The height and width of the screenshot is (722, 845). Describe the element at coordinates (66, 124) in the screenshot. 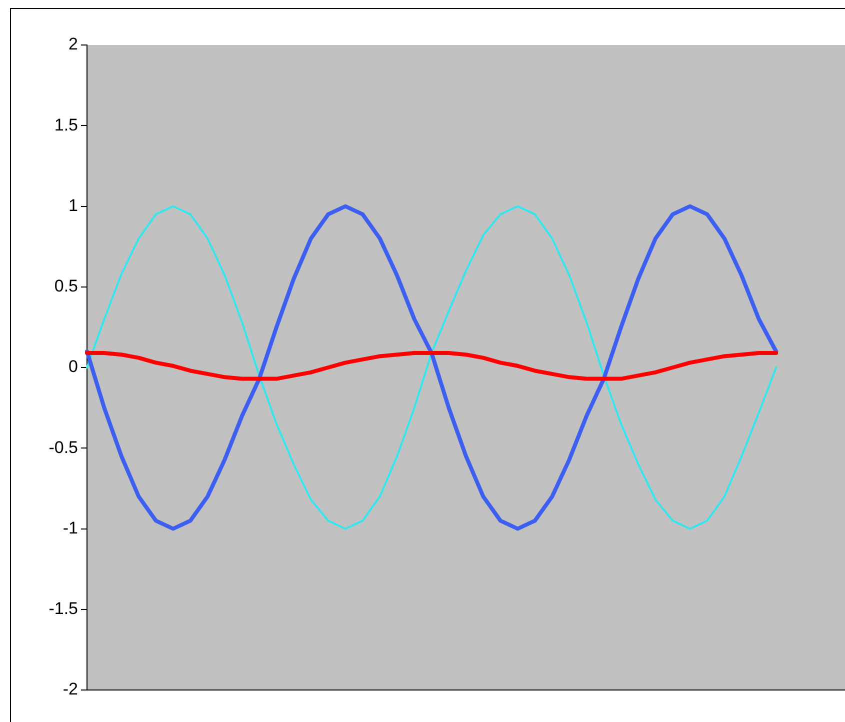

I see `y-tick-label: 1.5` at that location.